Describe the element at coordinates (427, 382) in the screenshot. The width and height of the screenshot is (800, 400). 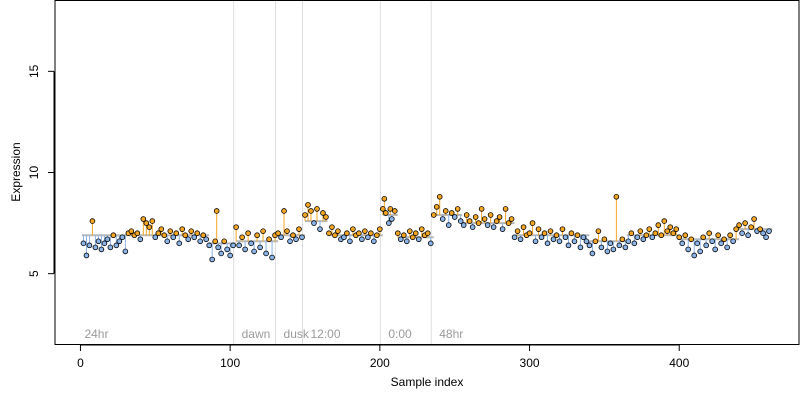
I see `x-axis-title: Sample index` at that location.